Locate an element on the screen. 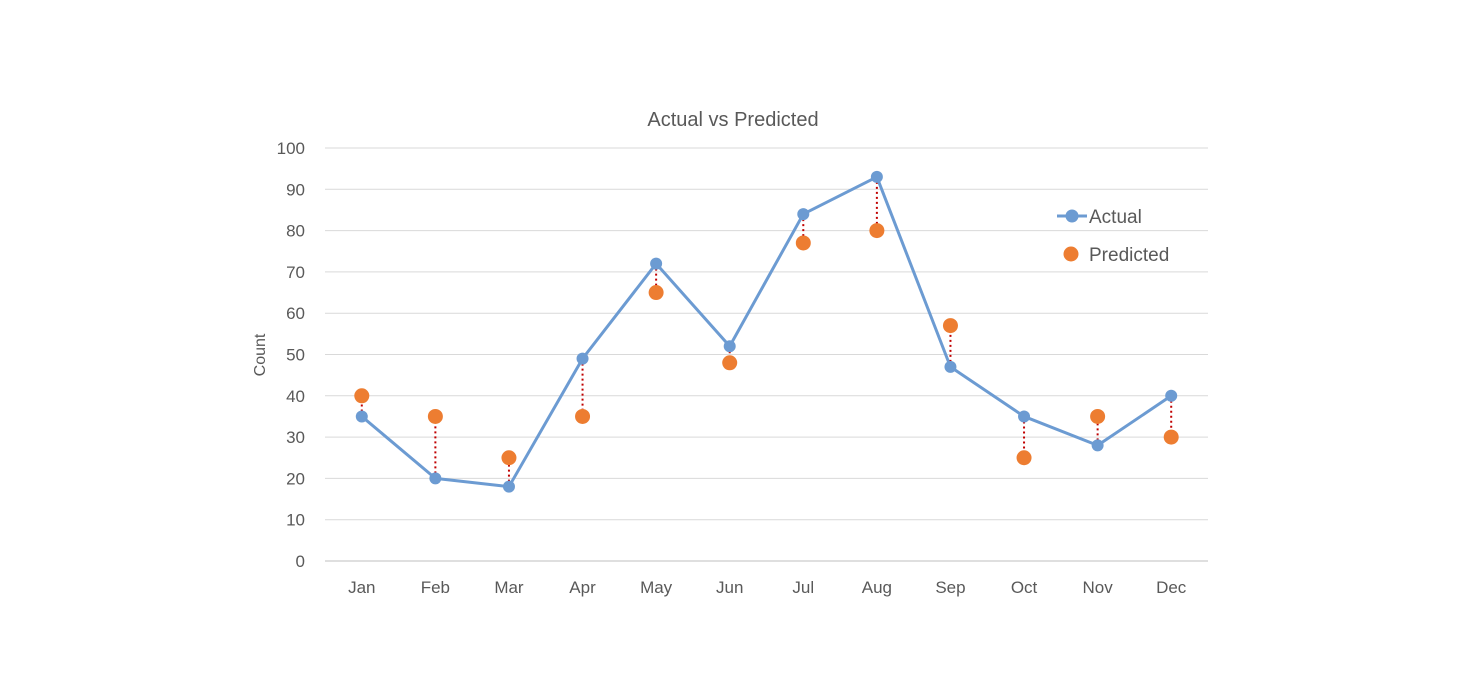 Image resolution: width=1482 pixels, height=700 pixels. y-tick-label: 30 is located at coordinates (295, 437).